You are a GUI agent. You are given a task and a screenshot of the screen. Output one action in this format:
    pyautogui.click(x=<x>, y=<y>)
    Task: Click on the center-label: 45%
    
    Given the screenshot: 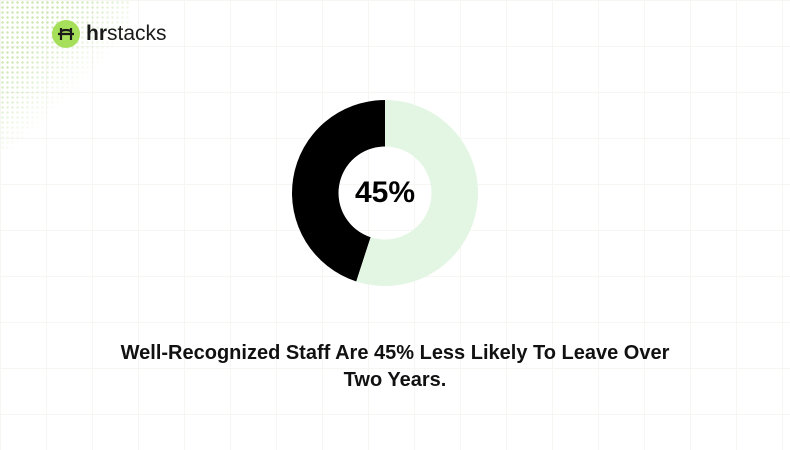 What is the action you would take?
    pyautogui.click(x=385, y=192)
    